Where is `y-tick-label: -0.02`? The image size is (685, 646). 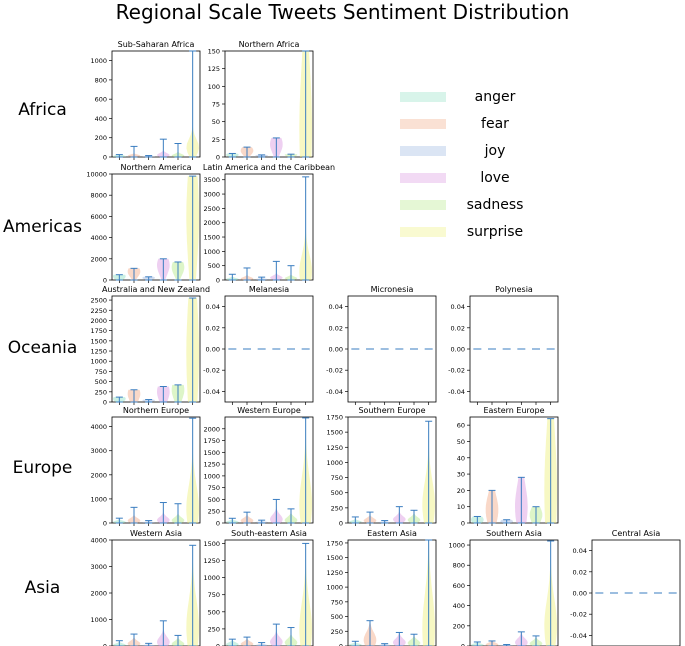 y-tick-label: -0.02 is located at coordinates (334, 371).